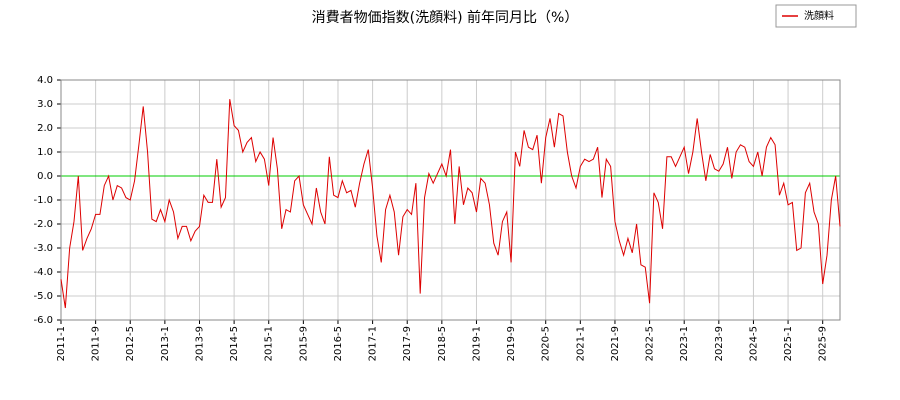  What do you see at coordinates (819, 15) in the screenshot?
I see `legend-label: 洗顔料` at bounding box center [819, 15].